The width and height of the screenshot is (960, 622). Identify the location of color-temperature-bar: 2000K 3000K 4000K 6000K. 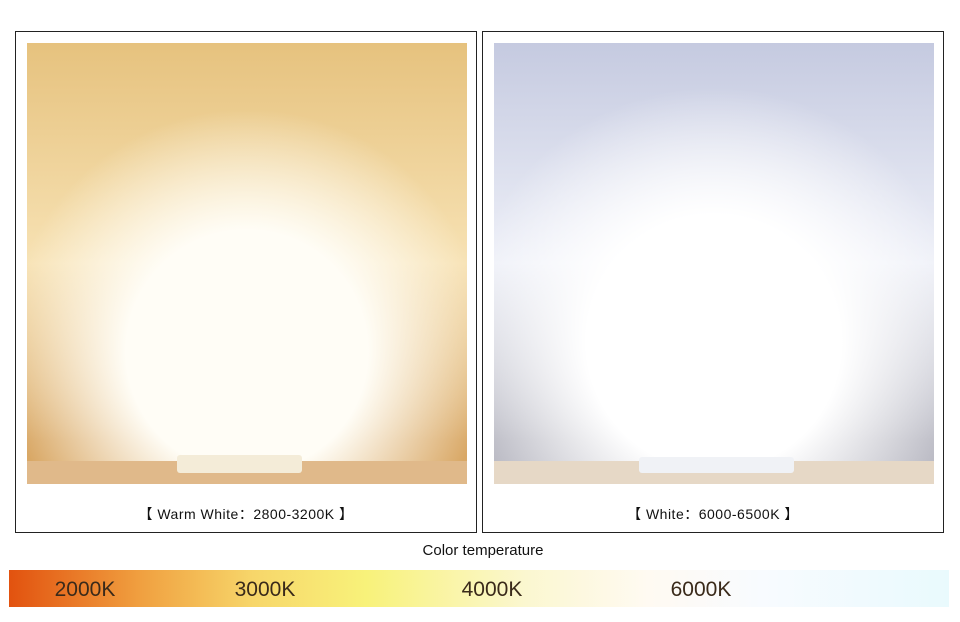
(479, 588).